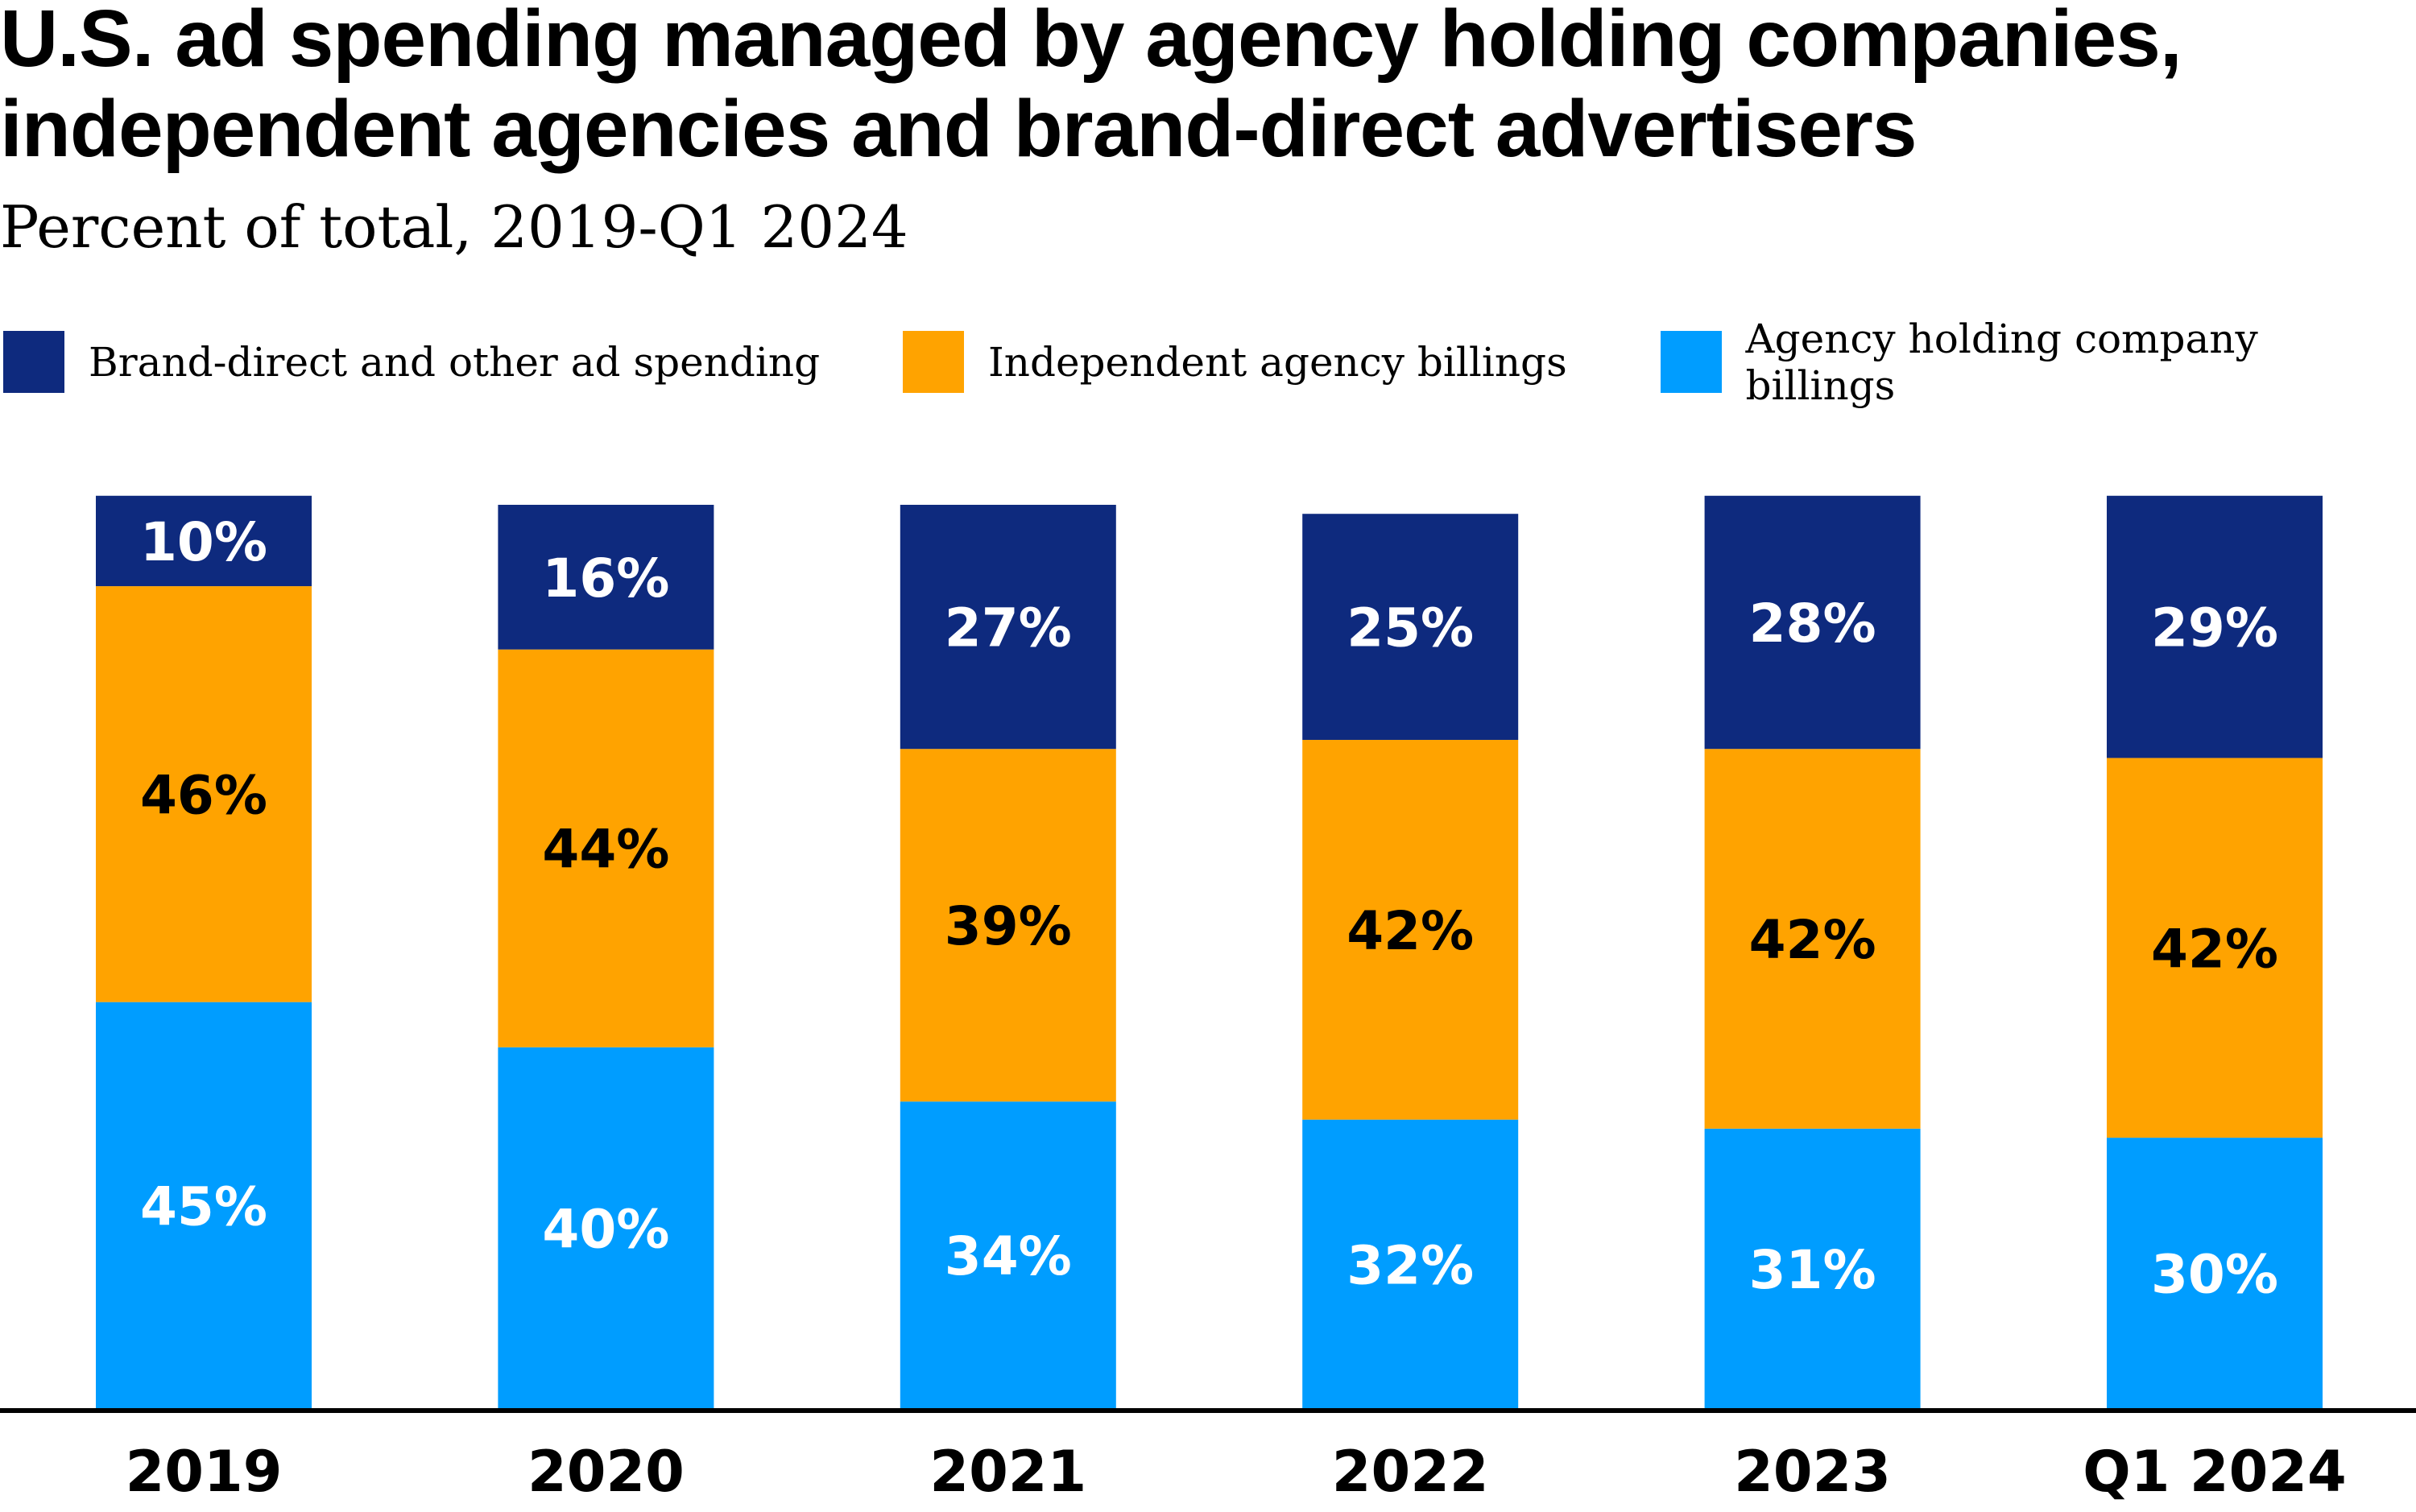  What do you see at coordinates (1410, 1472) in the screenshot?
I see `x-tick-label: 2022` at bounding box center [1410, 1472].